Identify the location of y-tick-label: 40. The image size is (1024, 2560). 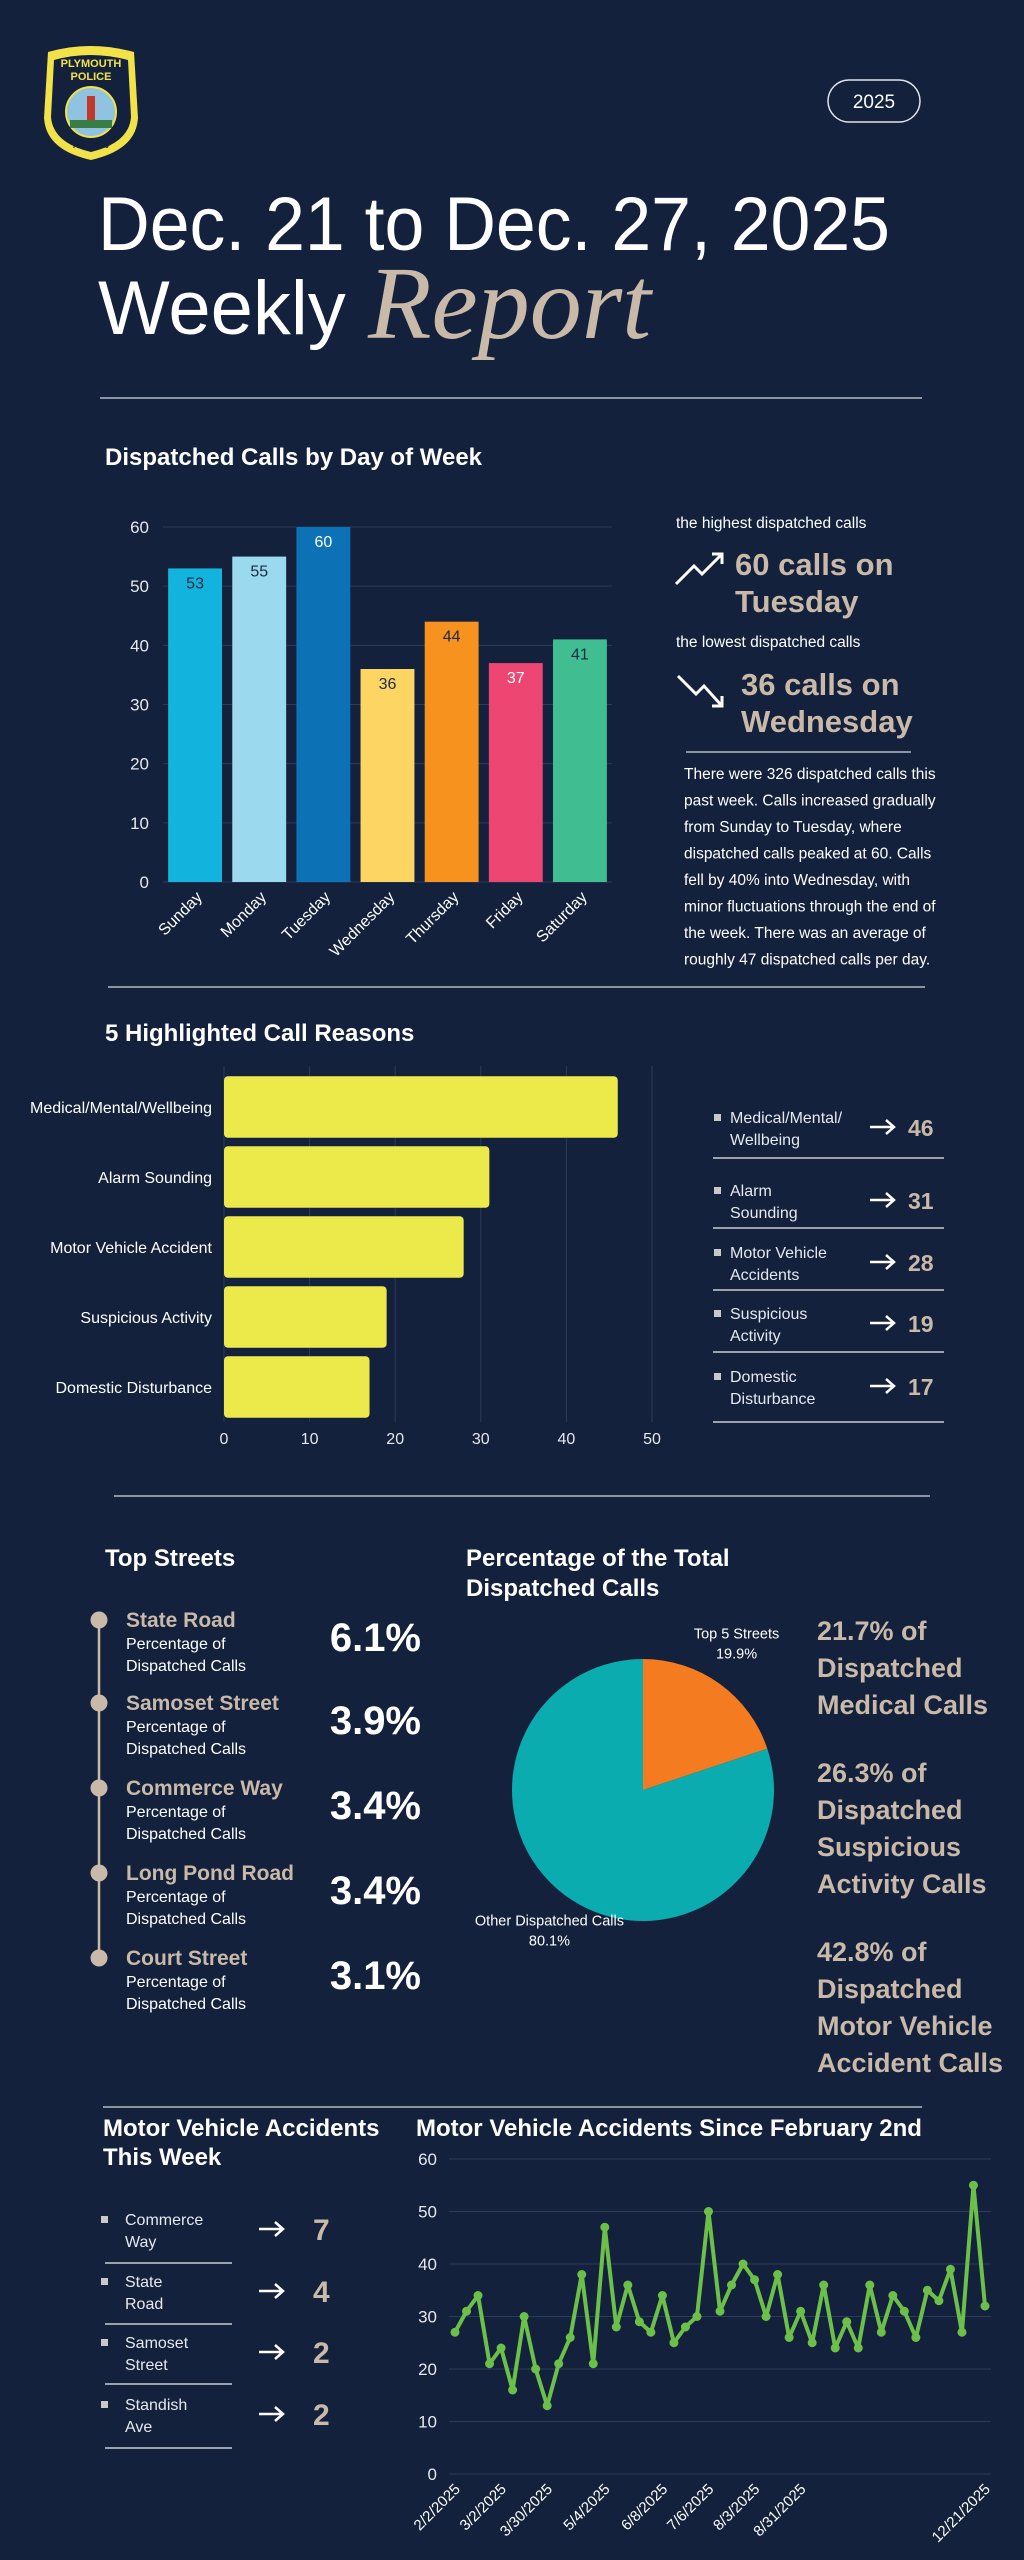
(427, 2264).